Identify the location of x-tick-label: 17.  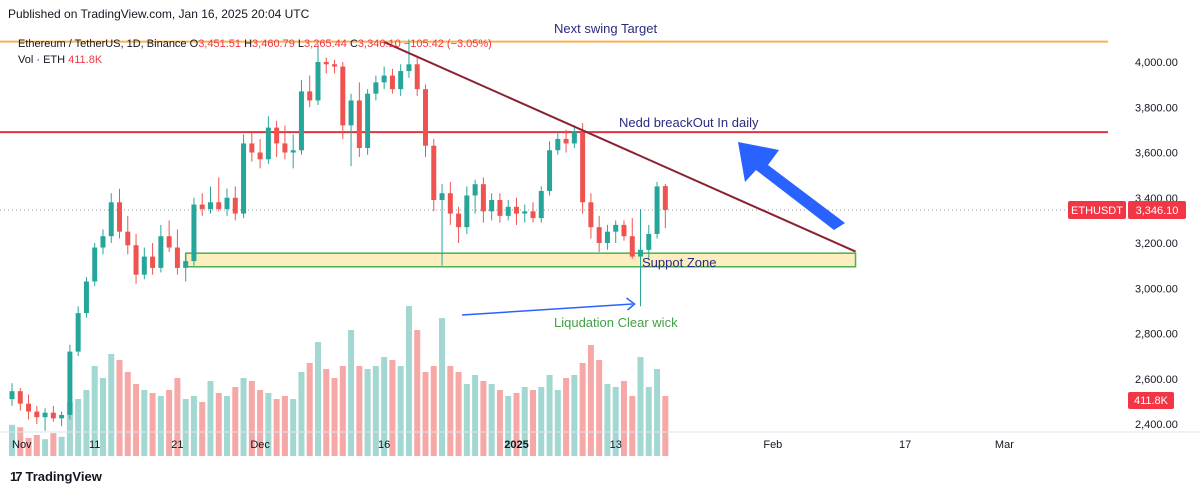
(905, 445).